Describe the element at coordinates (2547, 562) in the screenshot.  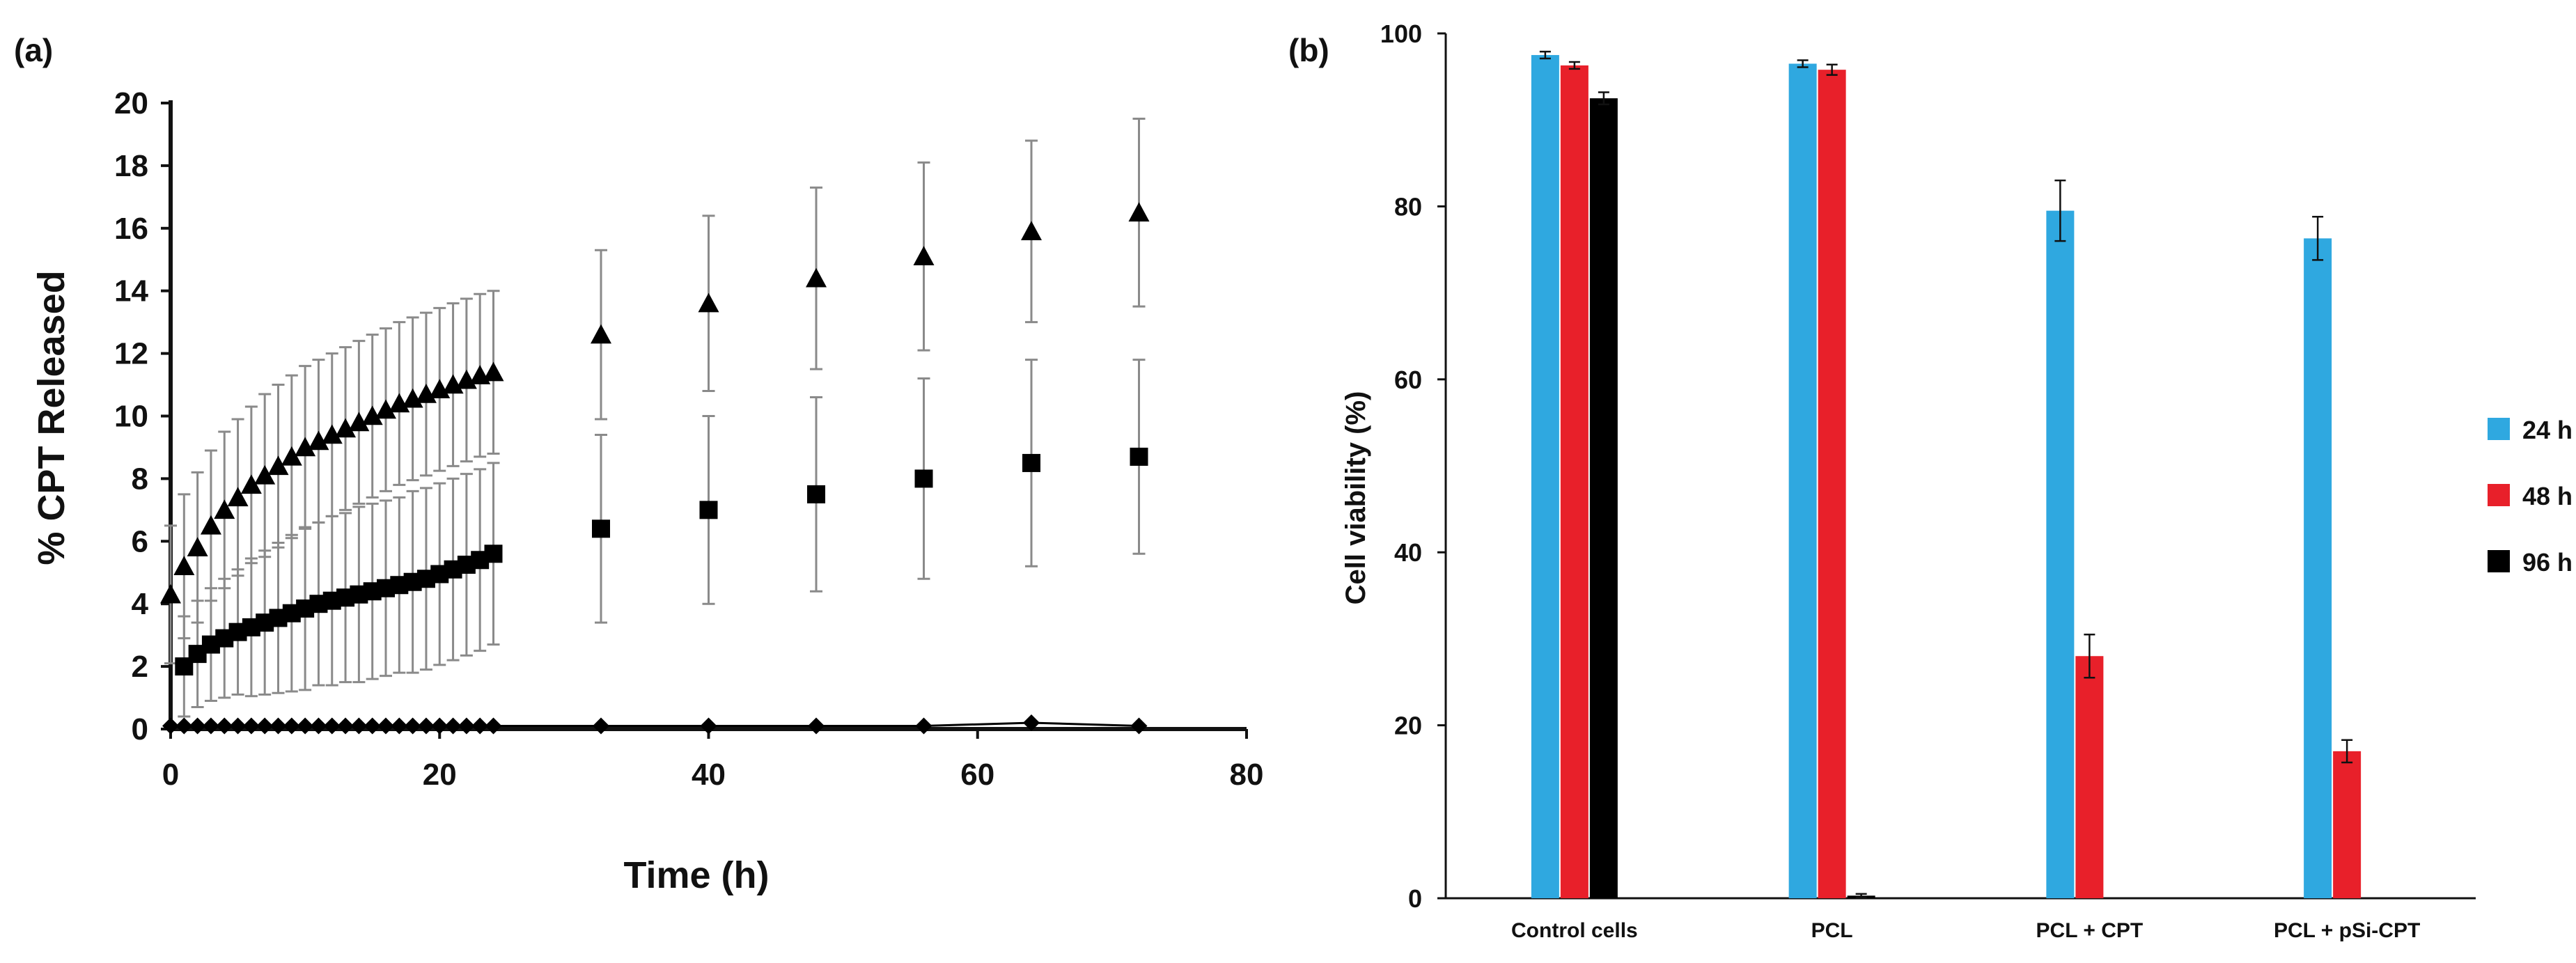
I see `legend-label: 96 h` at that location.